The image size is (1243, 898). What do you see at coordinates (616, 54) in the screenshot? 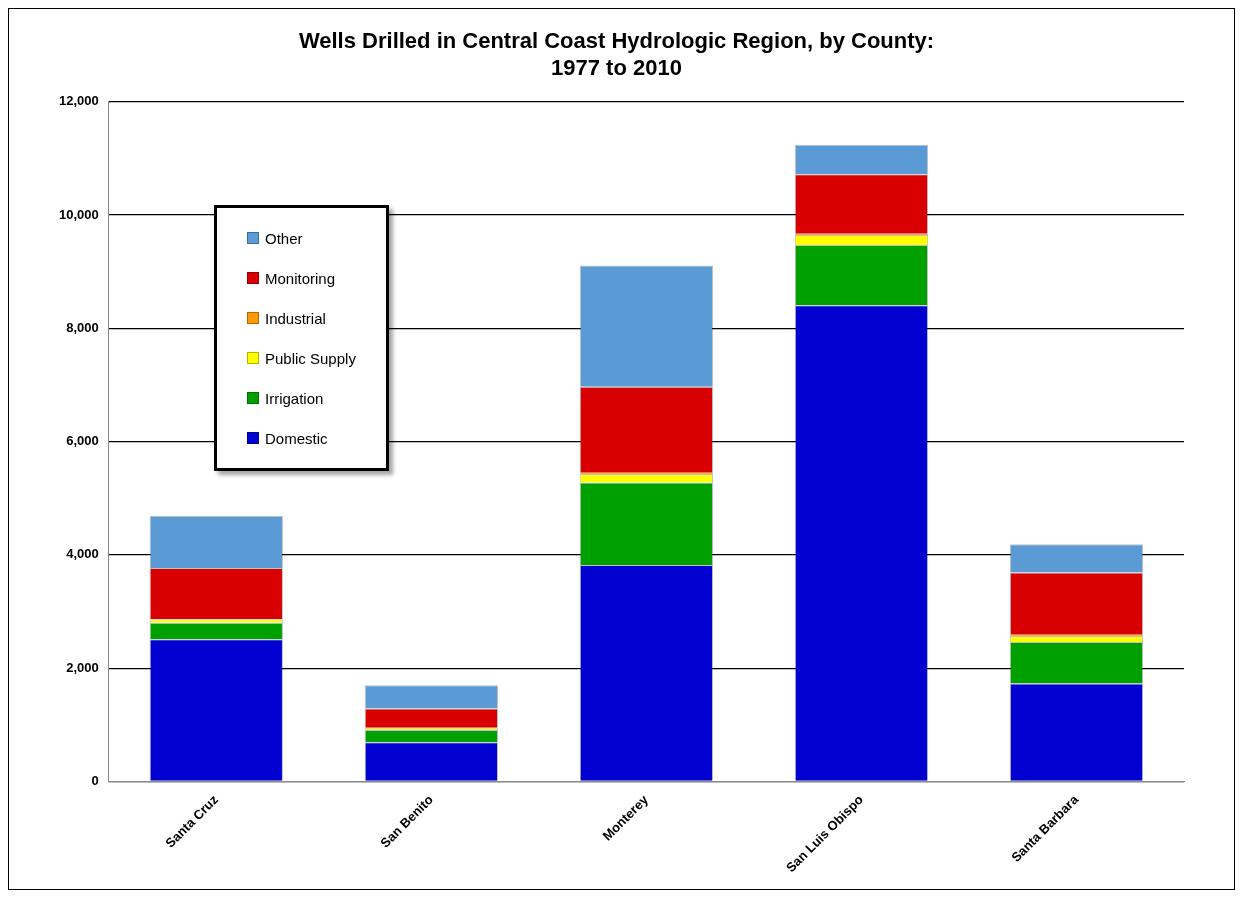
I see `chart-title: Wells Drilled in Central Coast Hydrologic Region, by County: 1977 to 2010` at bounding box center [616, 54].